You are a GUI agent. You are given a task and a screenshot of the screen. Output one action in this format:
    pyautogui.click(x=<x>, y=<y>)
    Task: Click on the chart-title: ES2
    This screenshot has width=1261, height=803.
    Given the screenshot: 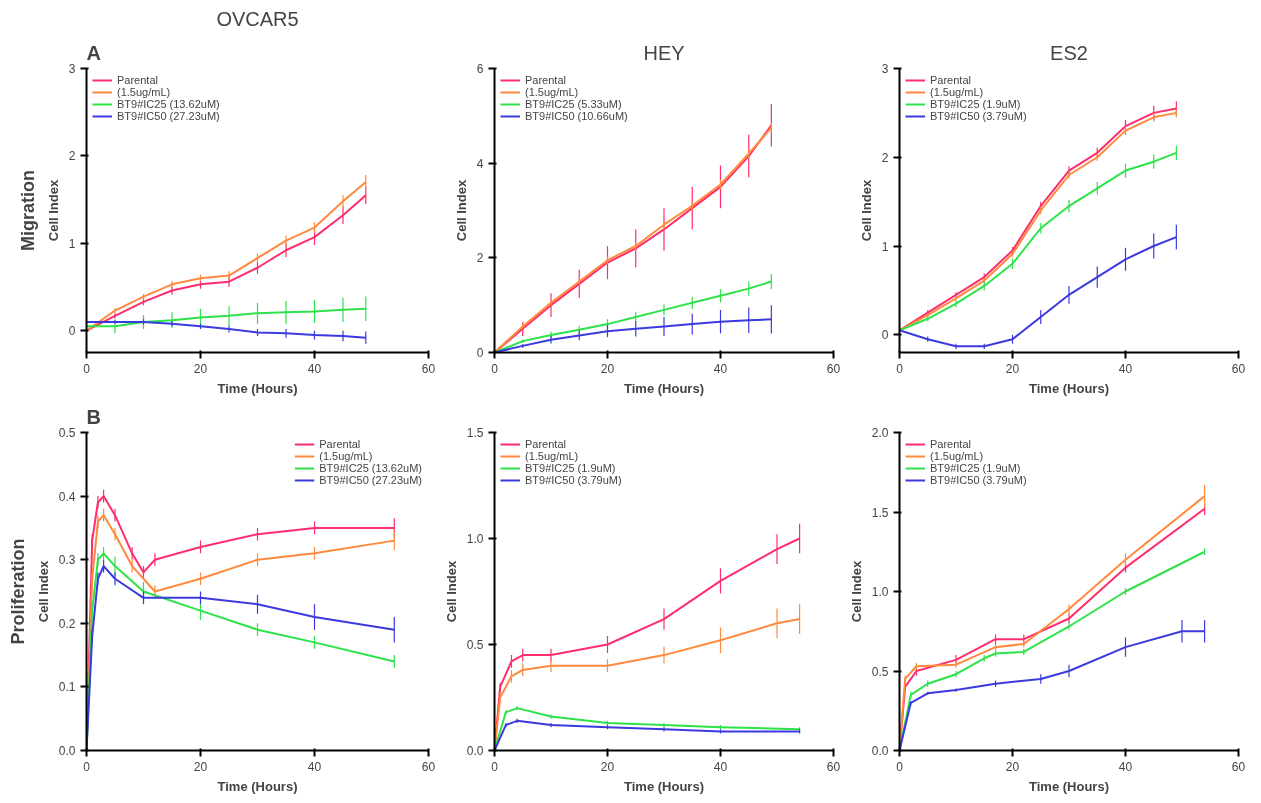 What is the action you would take?
    pyautogui.click(x=1069, y=52)
    